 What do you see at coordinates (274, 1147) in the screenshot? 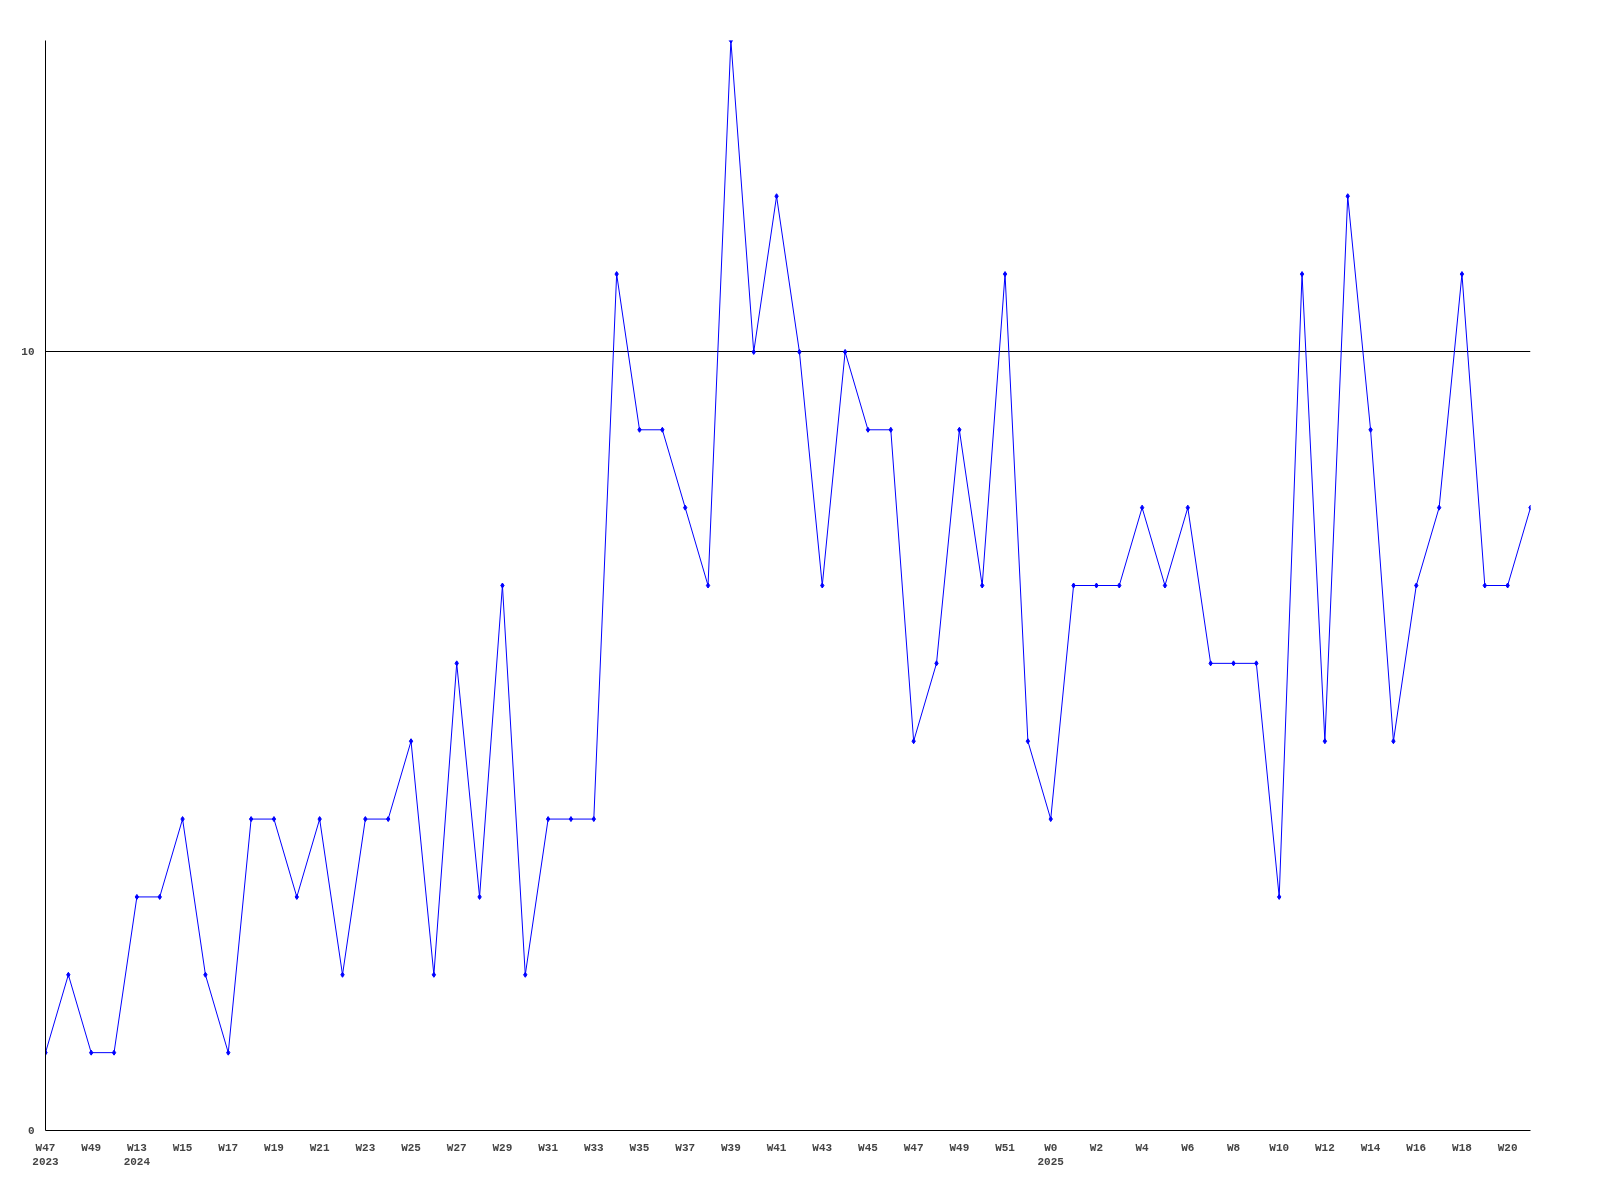
I see `x-tick-label: W19` at bounding box center [274, 1147].